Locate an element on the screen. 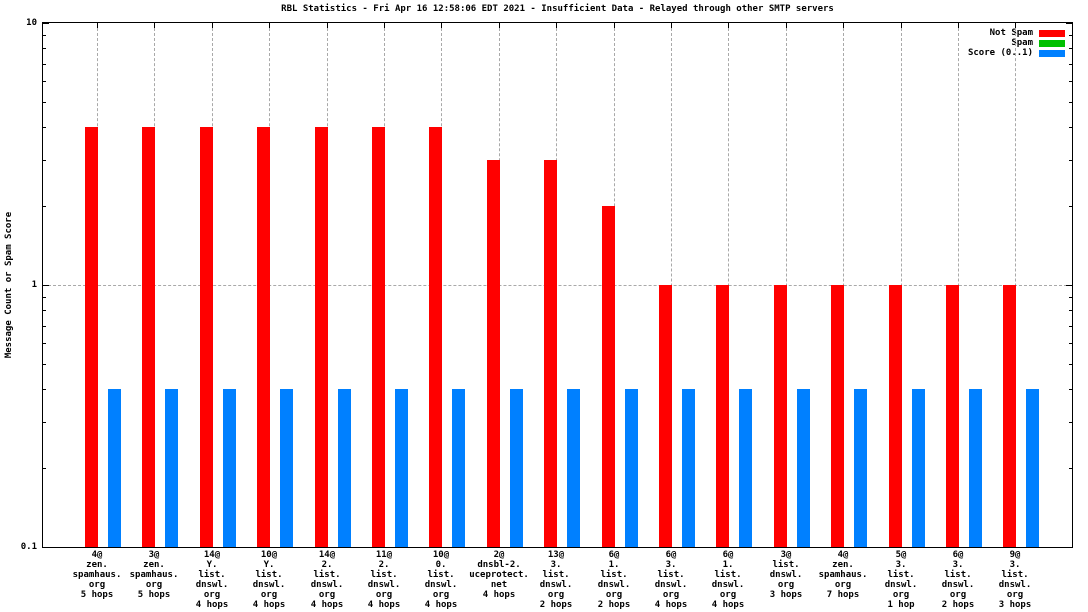 This screenshot has width=1088, height=612. legend-label: Not Spam is located at coordinates (1011, 33).